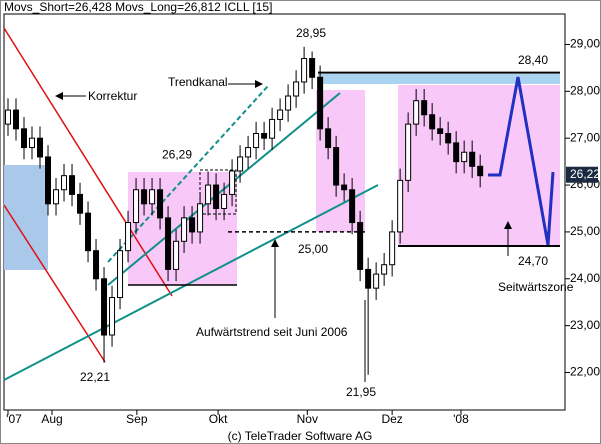  Describe the element at coordinates (521, 161) in the screenshot. I see `projection-line` at that location.